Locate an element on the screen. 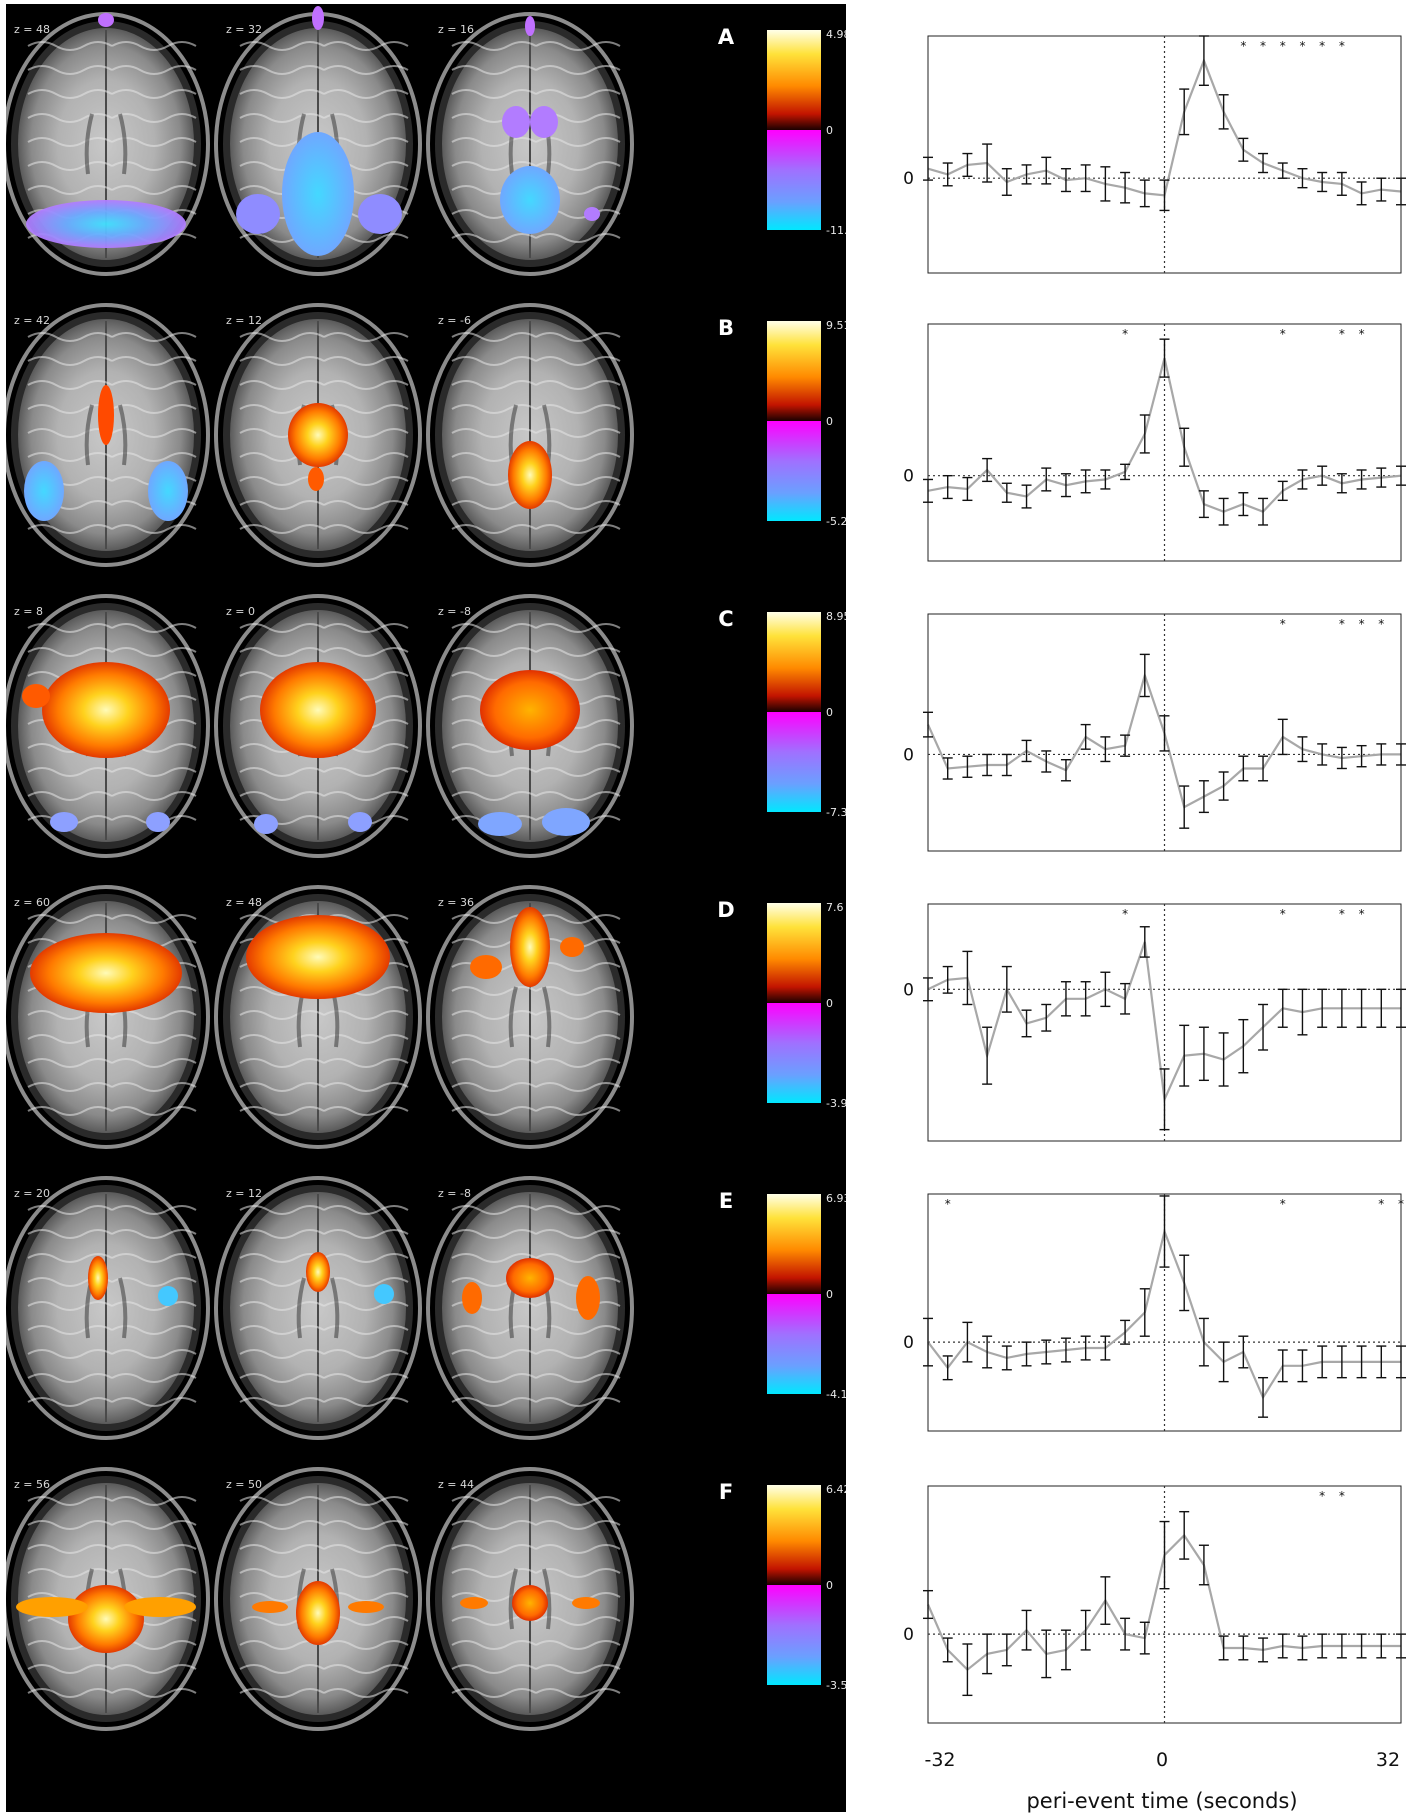 Image resolution: width=1410 pixels, height=1820 pixels. x-tick-max: 32 is located at coordinates (1388, 1760).